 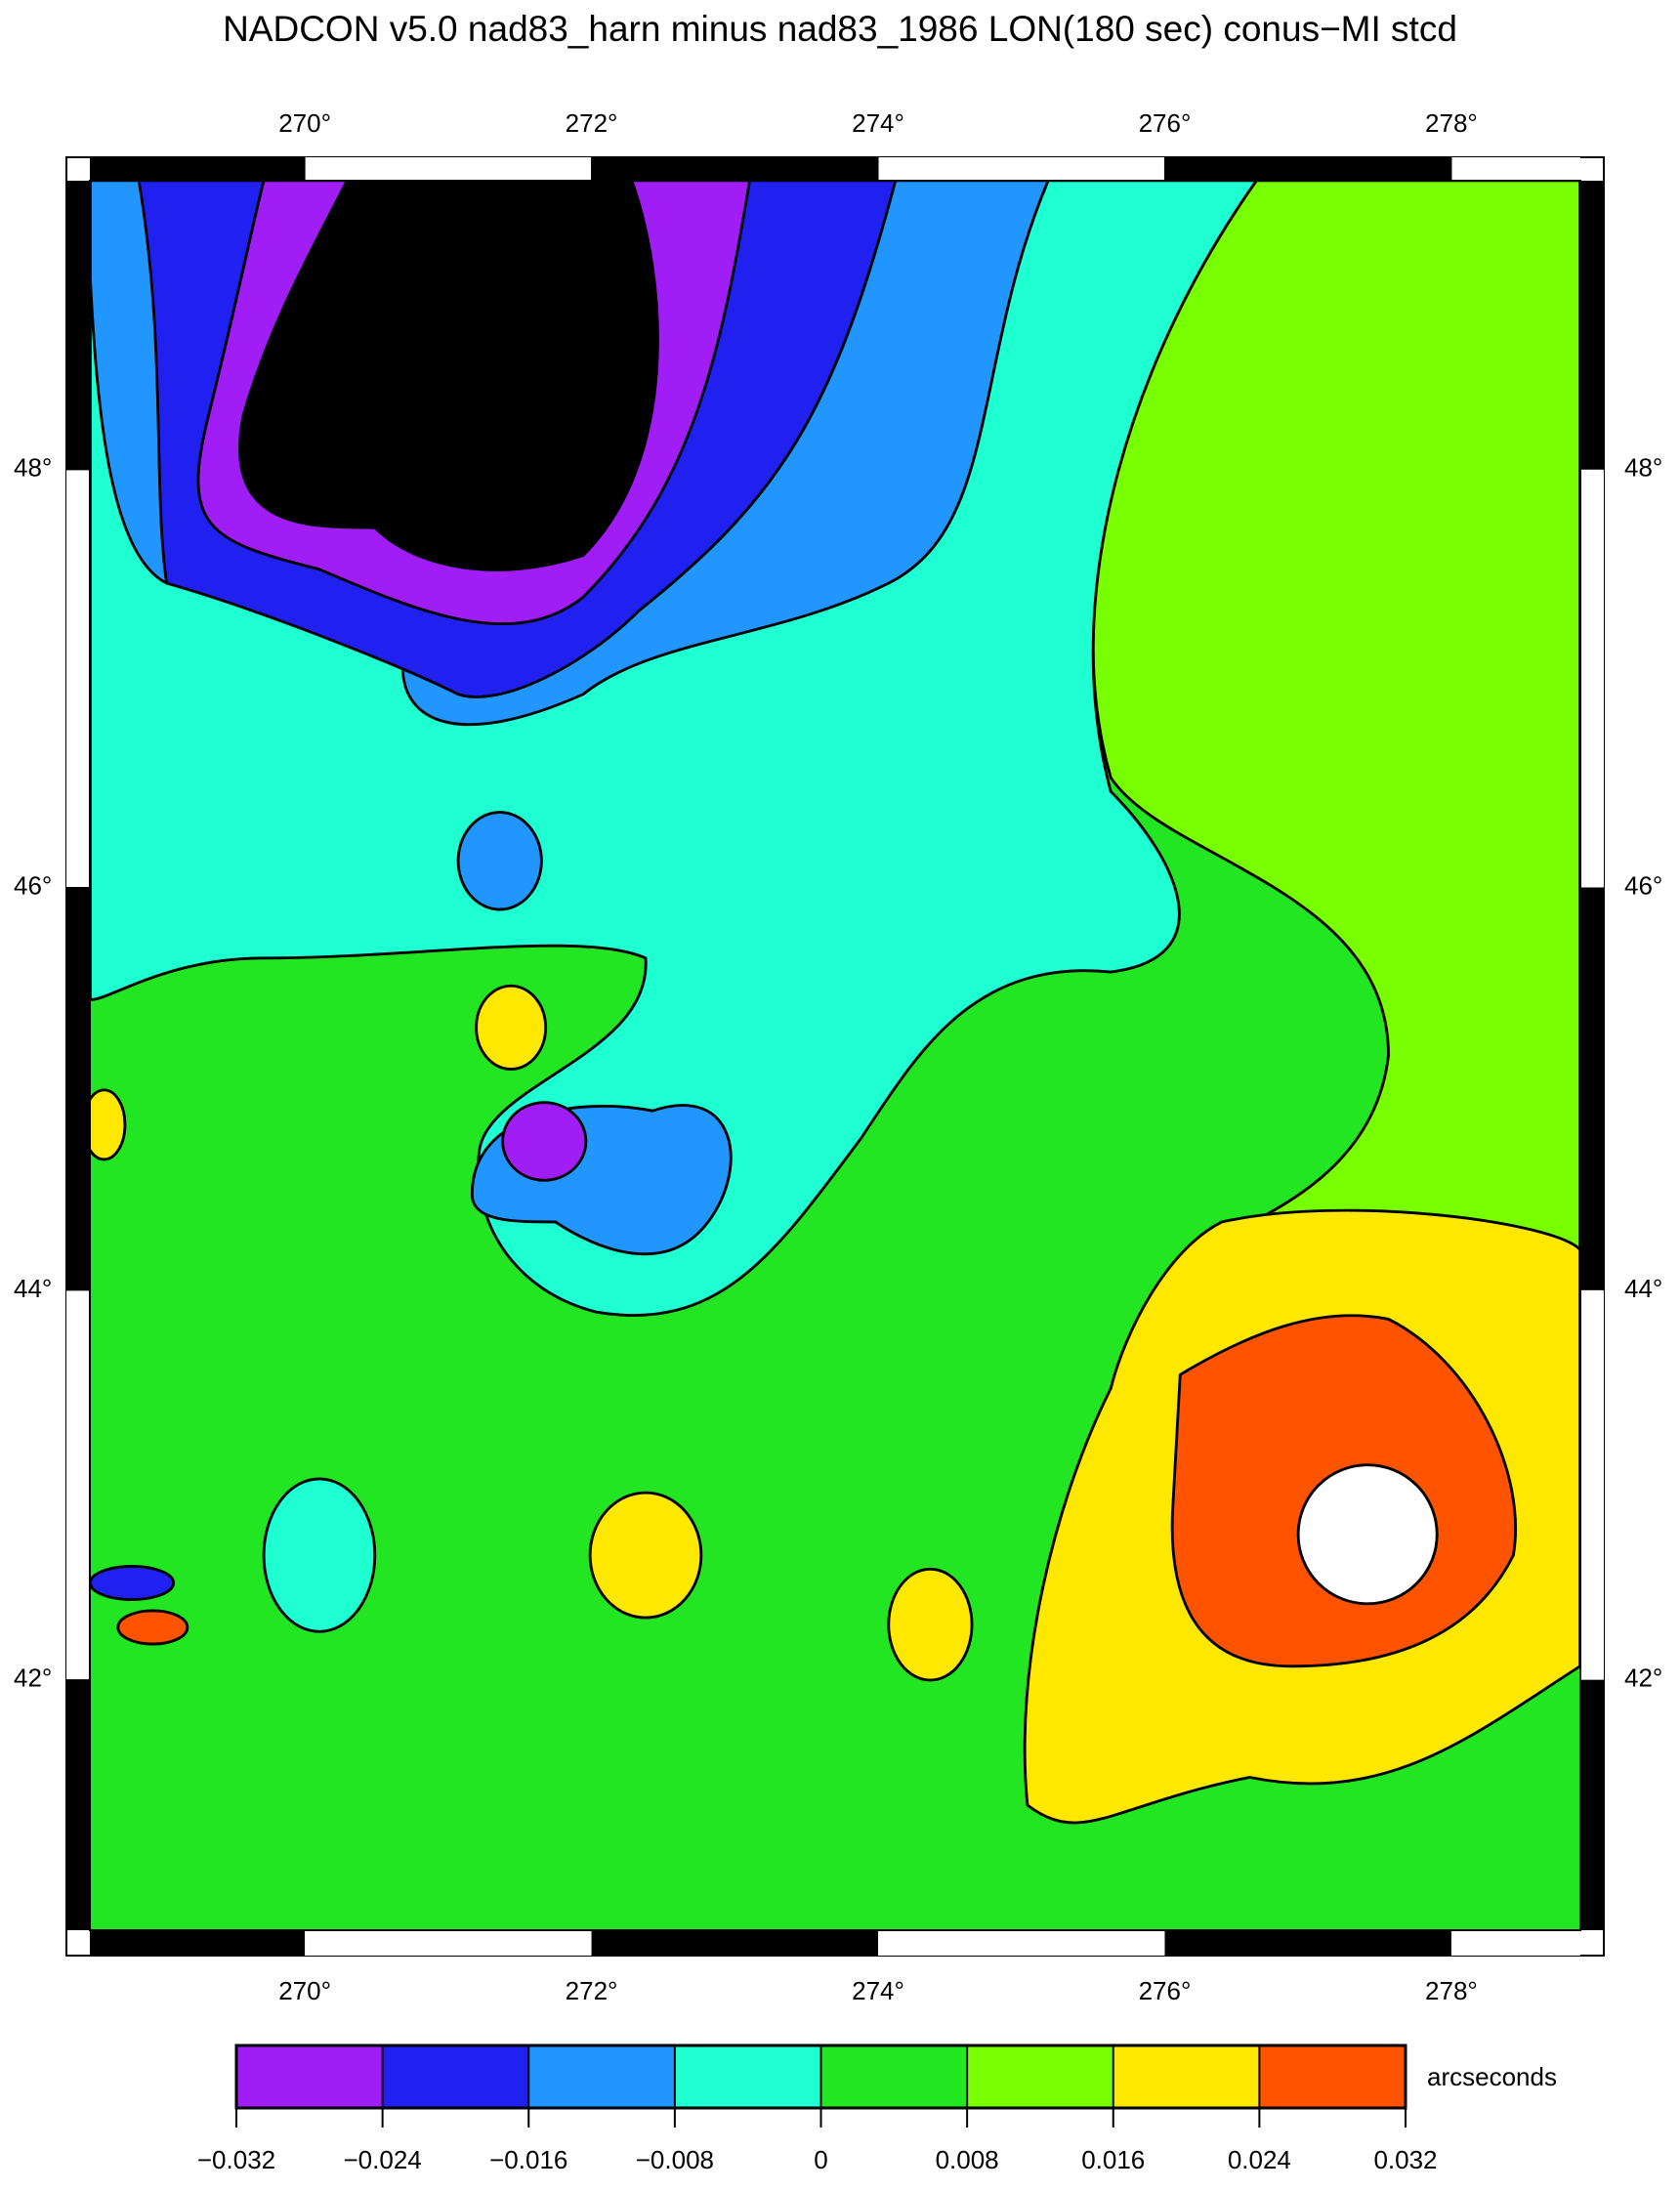 What do you see at coordinates (1405, 2159) in the screenshot?
I see `colorbar-tick-label: 0.032` at bounding box center [1405, 2159].